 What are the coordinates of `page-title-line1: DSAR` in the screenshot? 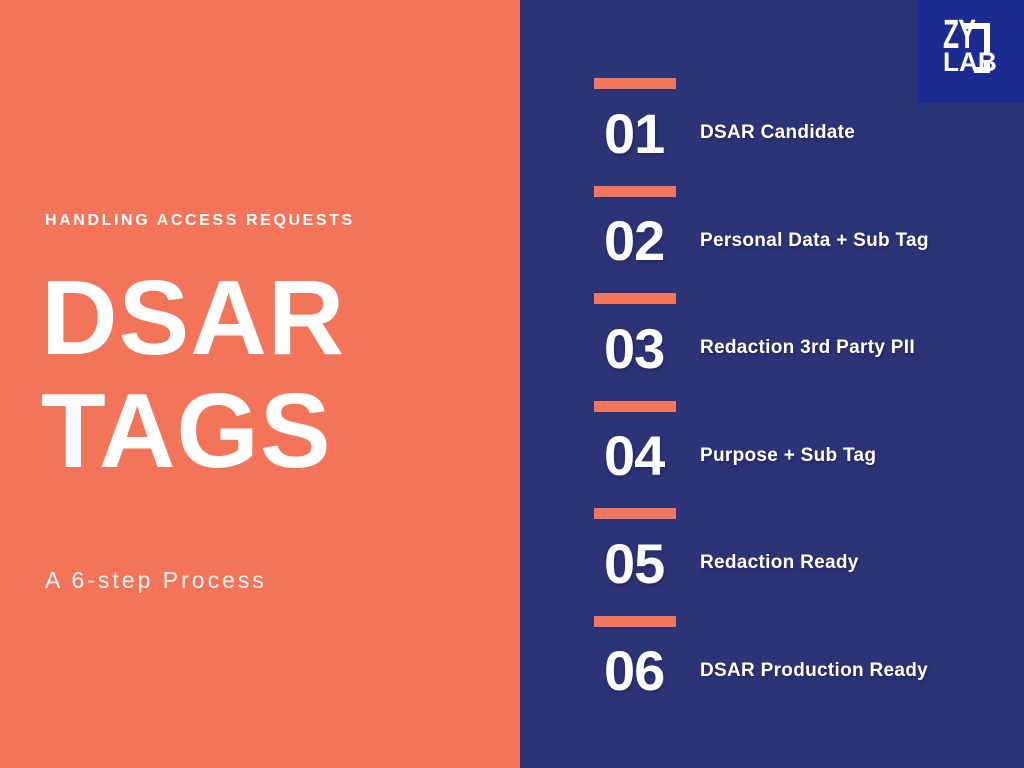 It's located at (193, 318).